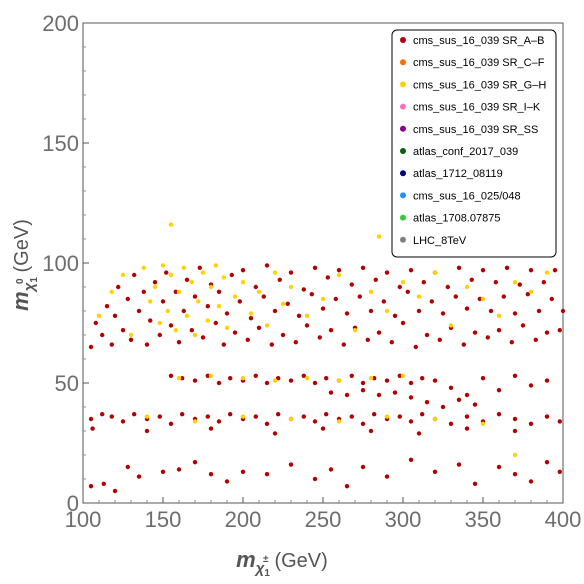 Image resolution: width=584 pixels, height=584 pixels. Describe the element at coordinates (477, 108) in the screenshot. I see `legend-label: cms_sus_16_039 SR_I–K` at that location.